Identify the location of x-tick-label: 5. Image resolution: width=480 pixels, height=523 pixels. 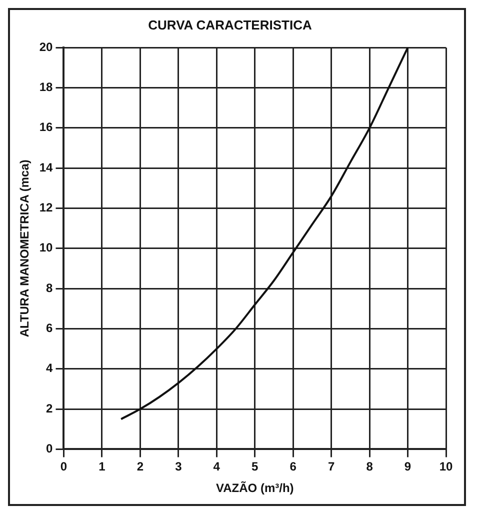
(255, 467).